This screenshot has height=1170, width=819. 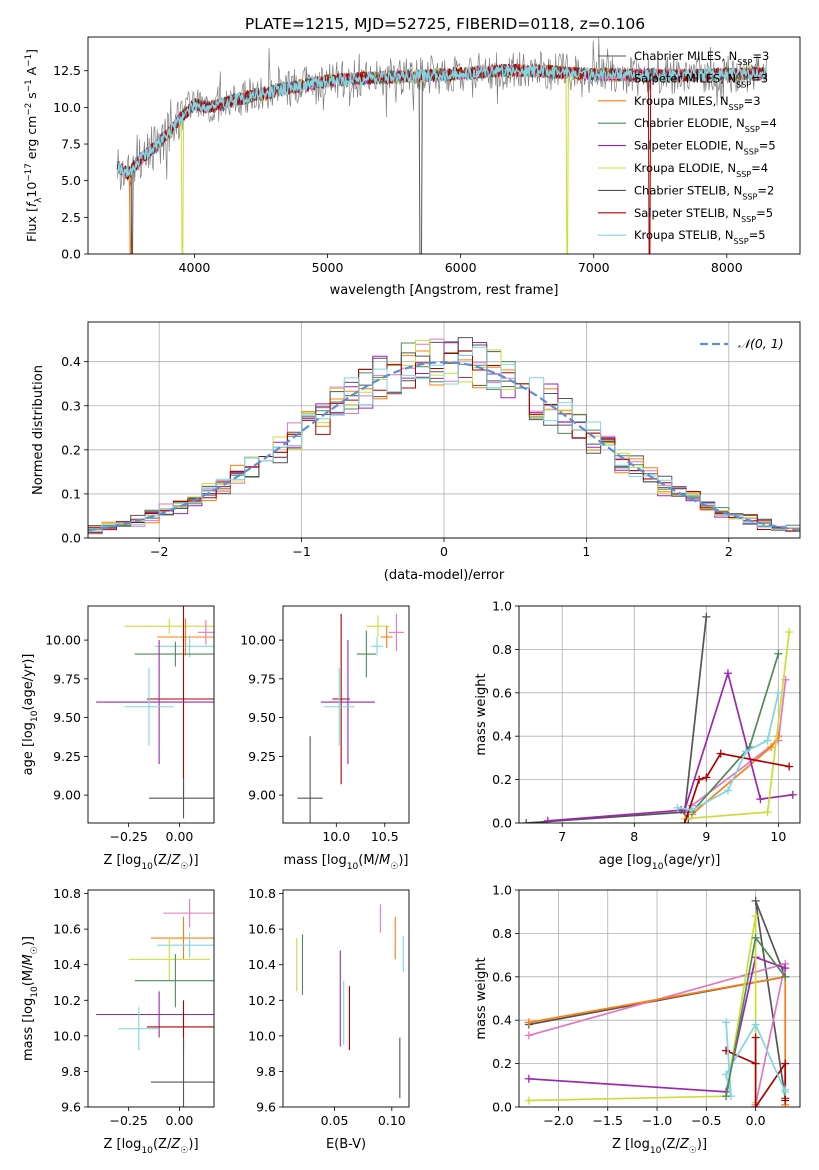 What do you see at coordinates (461, 267) in the screenshot?
I see `x-tick-label: 6000` at bounding box center [461, 267].